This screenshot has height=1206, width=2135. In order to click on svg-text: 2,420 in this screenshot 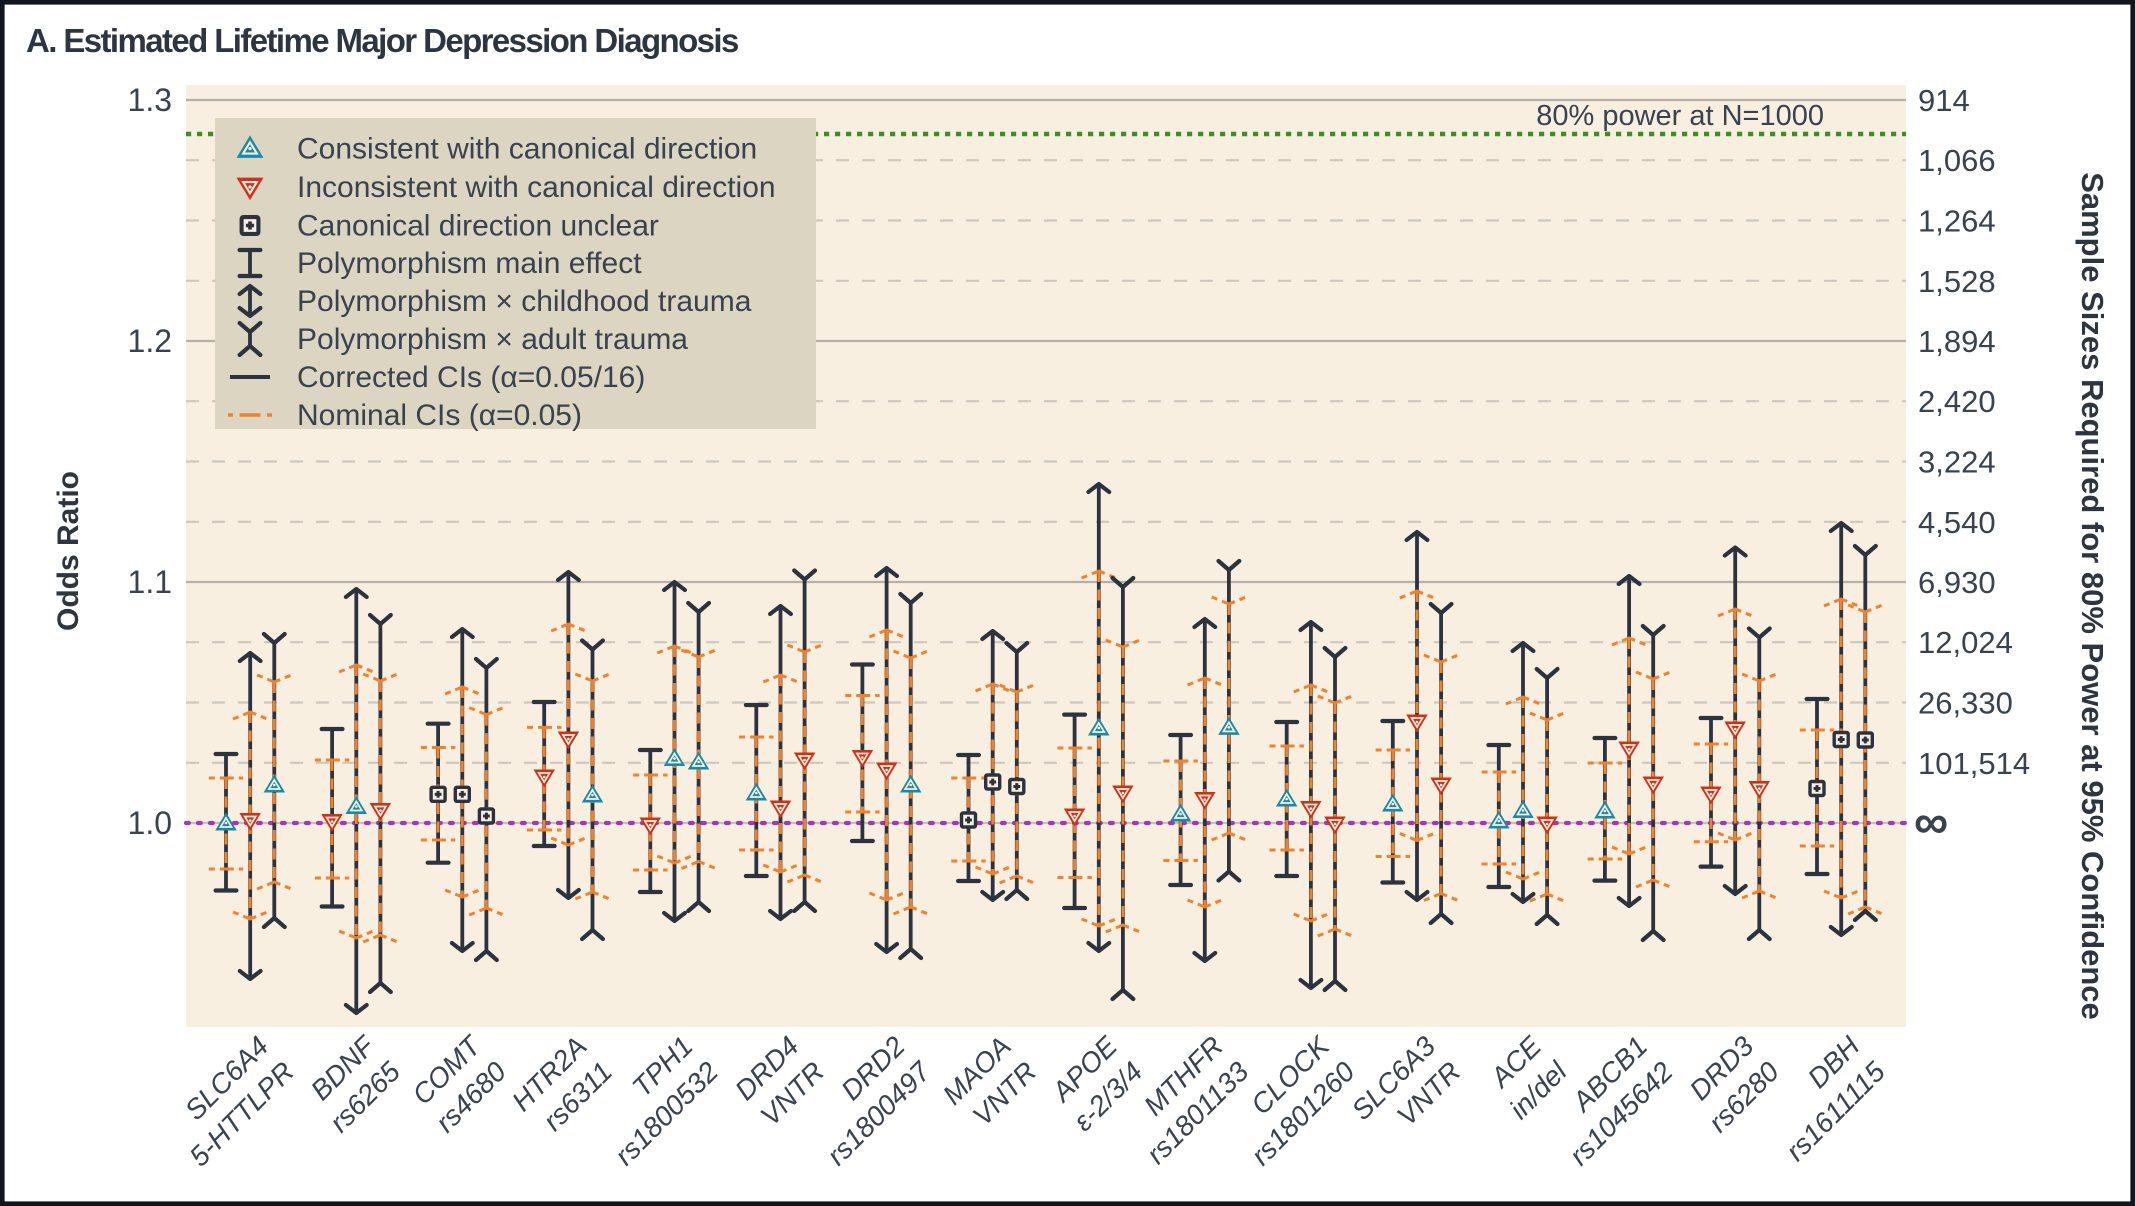, I will do `click(1957, 401)`.